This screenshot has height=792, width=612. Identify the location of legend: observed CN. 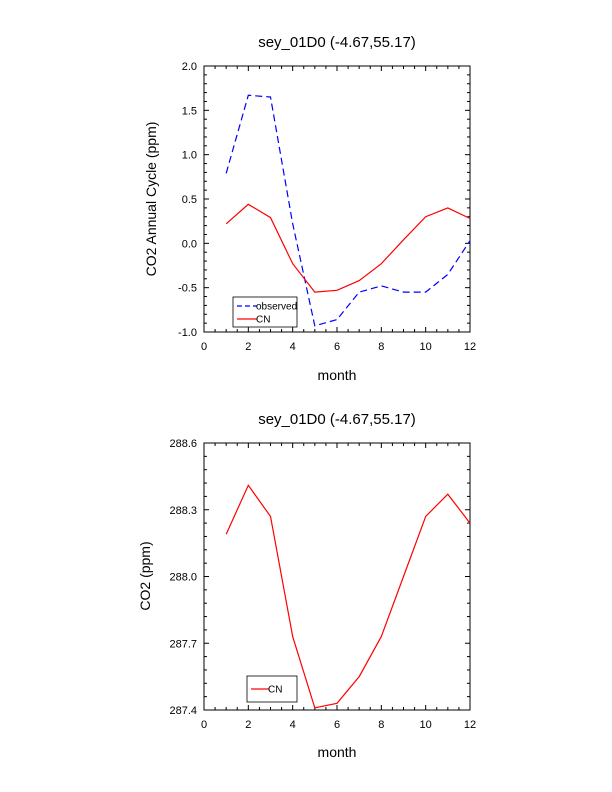
(265, 312).